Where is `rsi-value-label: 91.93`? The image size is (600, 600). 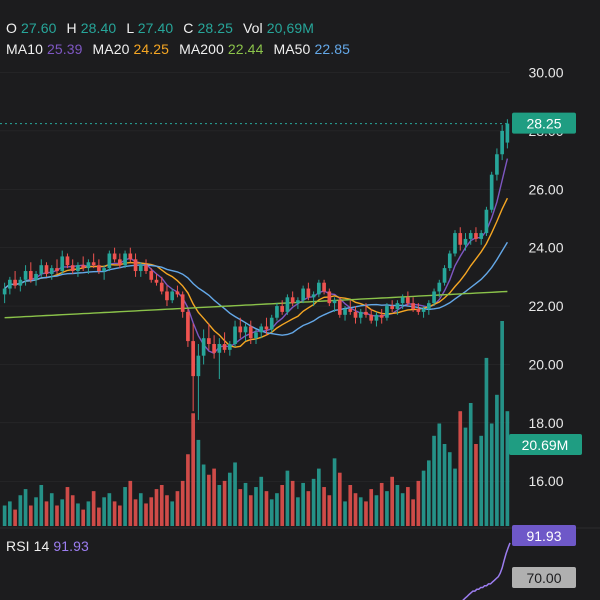 rsi-value-label: 91.93 is located at coordinates (543, 536).